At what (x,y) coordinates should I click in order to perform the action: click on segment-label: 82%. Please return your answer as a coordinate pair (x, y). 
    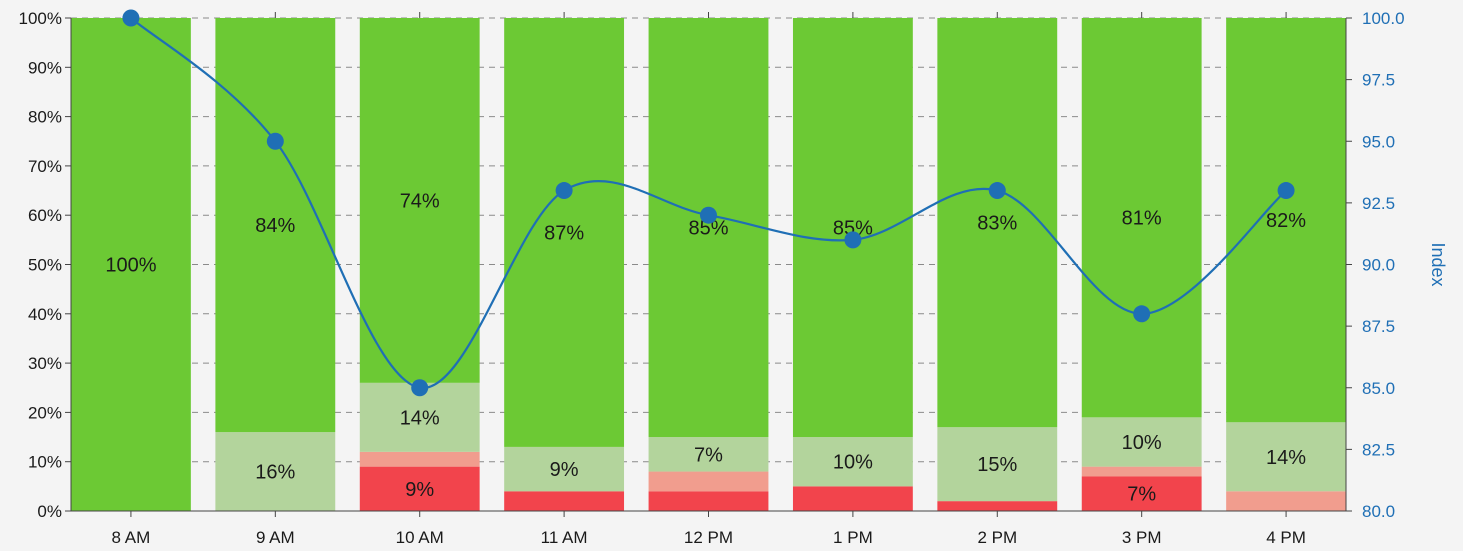
    Looking at the image, I should click on (1286, 221).